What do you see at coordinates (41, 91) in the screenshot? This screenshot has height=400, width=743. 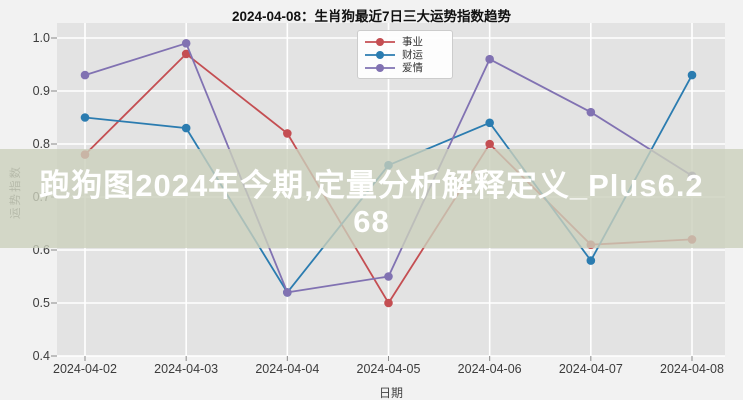 I see `y-tick-label: 0.9` at bounding box center [41, 91].